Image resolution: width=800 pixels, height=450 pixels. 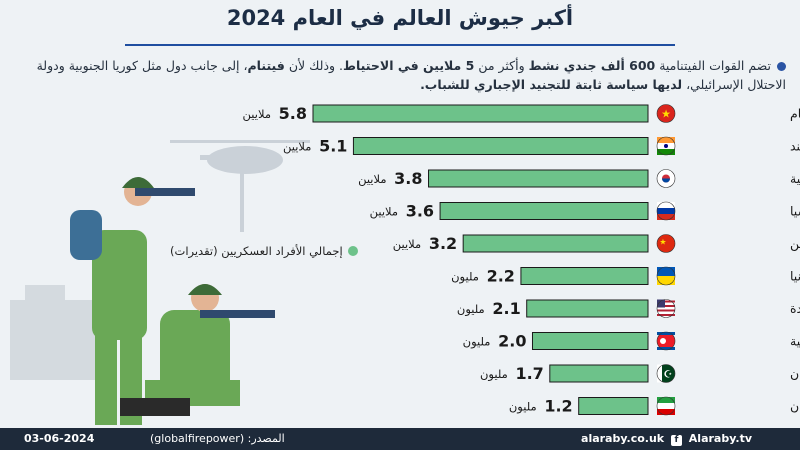 What do you see at coordinates (555, 243) in the screenshot?
I see `bar-china` at bounding box center [555, 243].